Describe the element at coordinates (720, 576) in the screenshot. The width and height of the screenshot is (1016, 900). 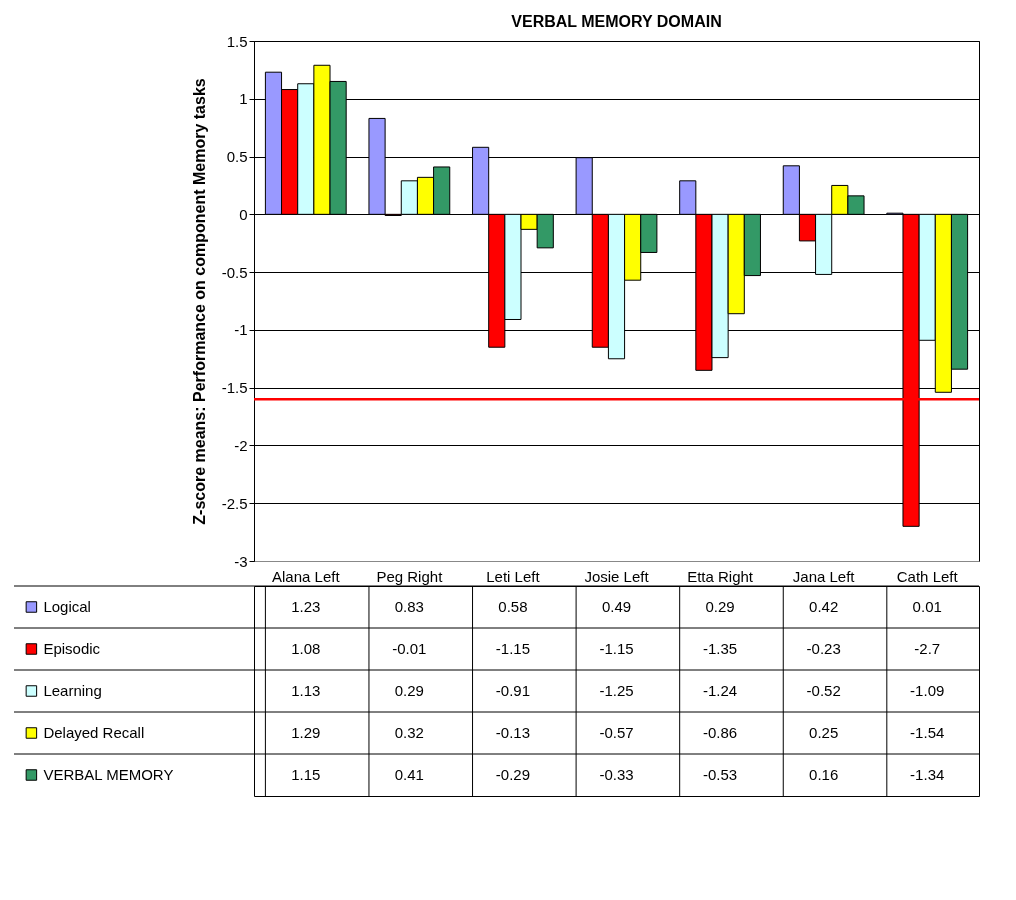
I see `x-tick-label: Etta Right` at that location.